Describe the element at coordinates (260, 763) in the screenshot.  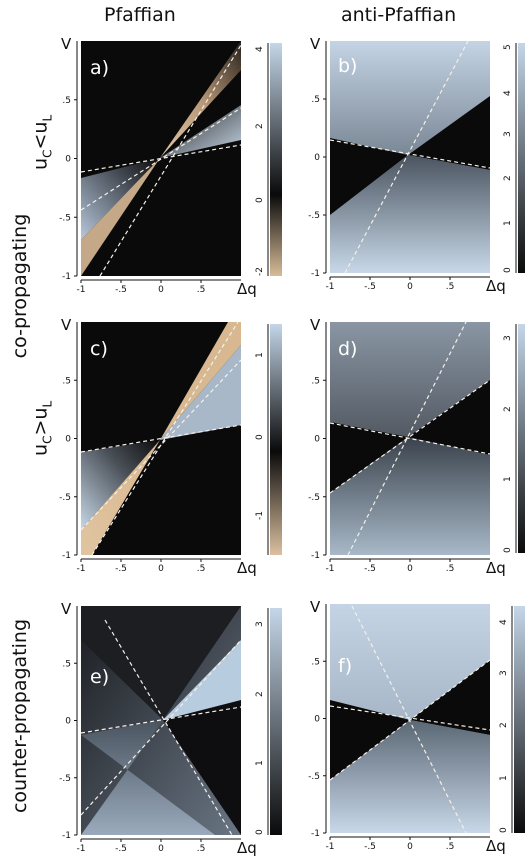
I see `panel-e-cb-tick-1: 1` at that location.